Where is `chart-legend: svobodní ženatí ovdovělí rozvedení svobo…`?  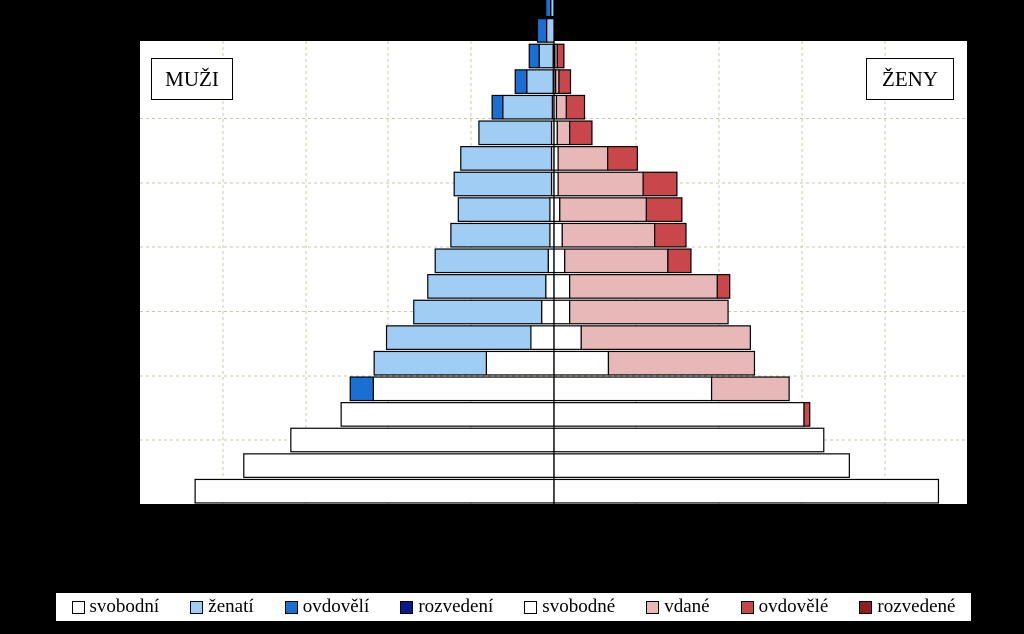
chart-legend: svobodní ženatí ovdovělí rozvedení svobo… is located at coordinates (513, 607).